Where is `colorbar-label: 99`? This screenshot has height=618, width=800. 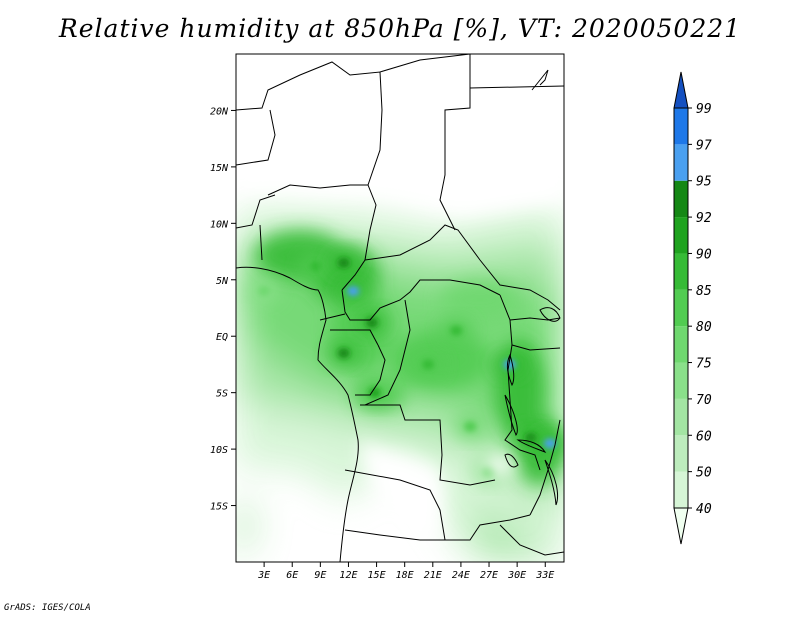
colorbar-label: 99 is located at coordinates (704, 109).